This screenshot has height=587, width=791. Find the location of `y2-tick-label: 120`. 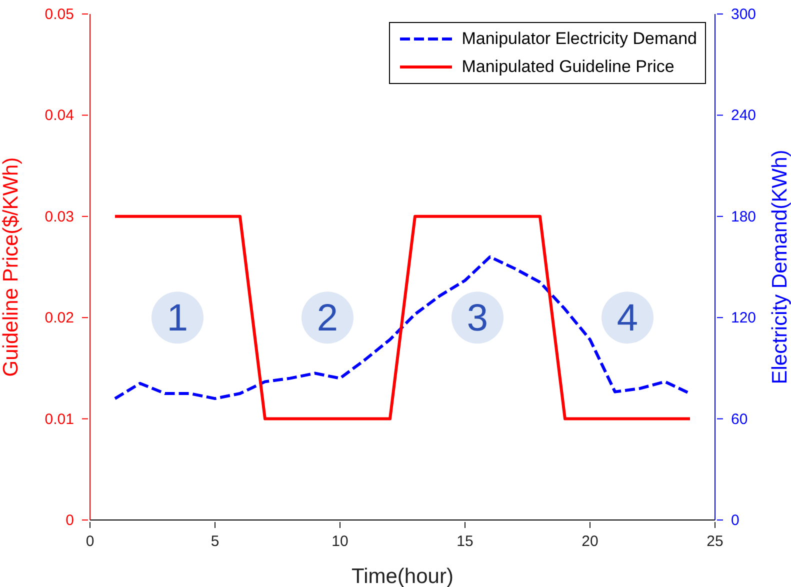

y2-tick-label: 120 is located at coordinates (743, 318).